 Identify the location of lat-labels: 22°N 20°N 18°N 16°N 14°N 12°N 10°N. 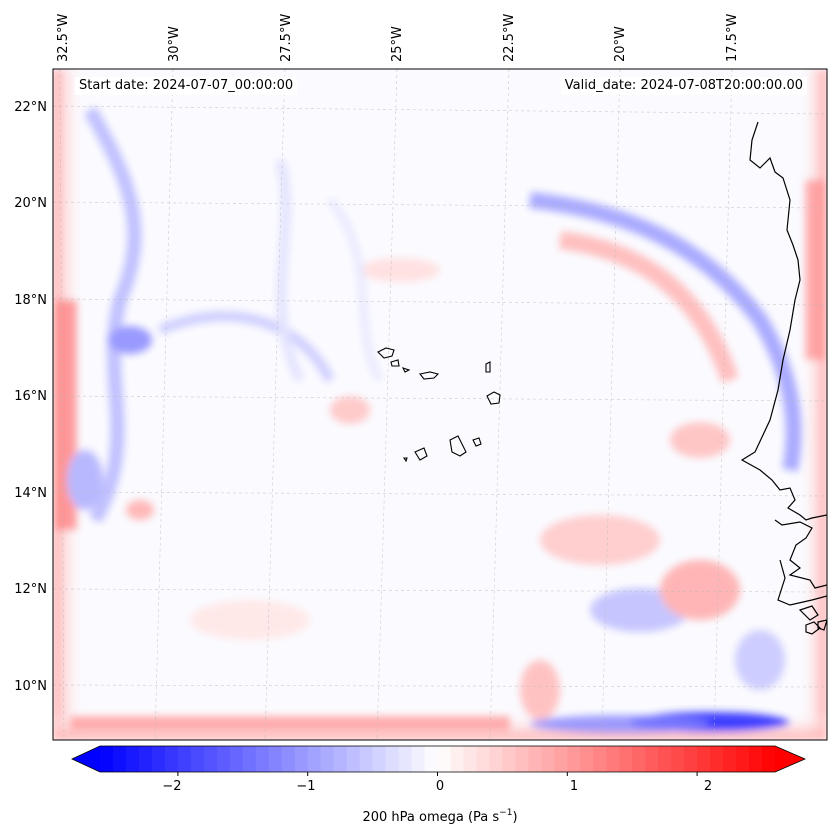
(30, 397).